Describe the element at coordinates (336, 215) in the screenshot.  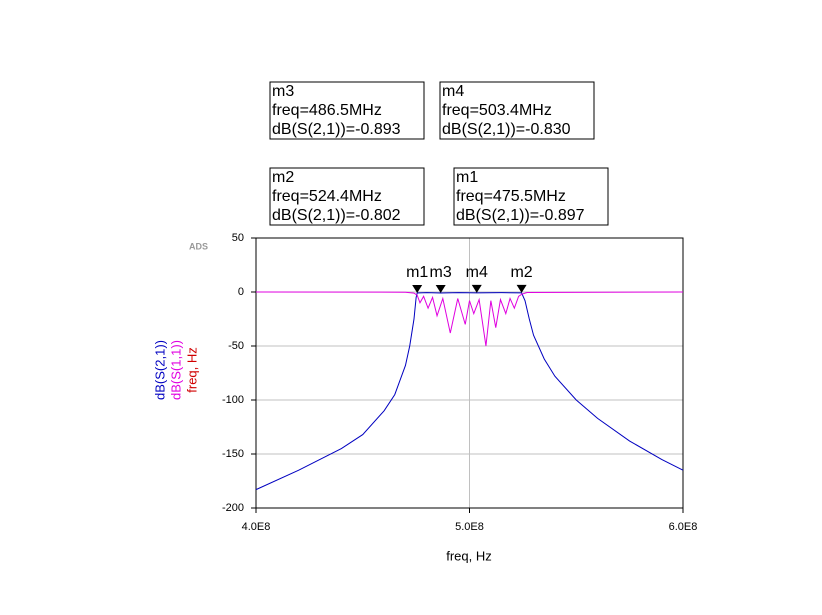
I see `marker-box-line: dB(S(2,1))=-0.802` at that location.